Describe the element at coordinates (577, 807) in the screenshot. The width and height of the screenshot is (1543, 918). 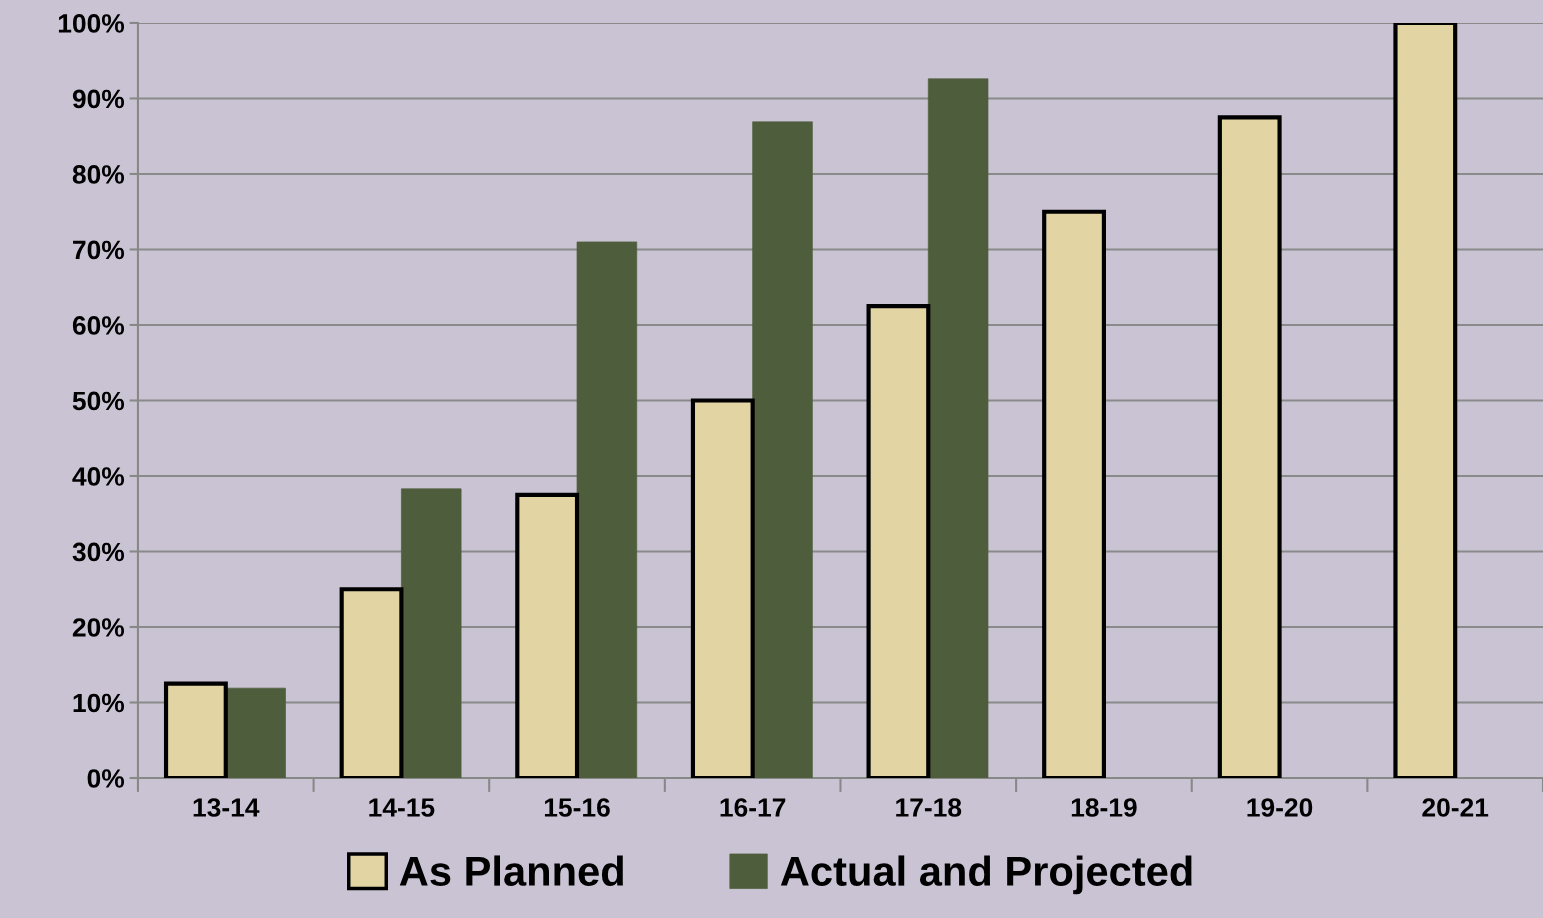
I see `x-tick-label: 15-16` at that location.